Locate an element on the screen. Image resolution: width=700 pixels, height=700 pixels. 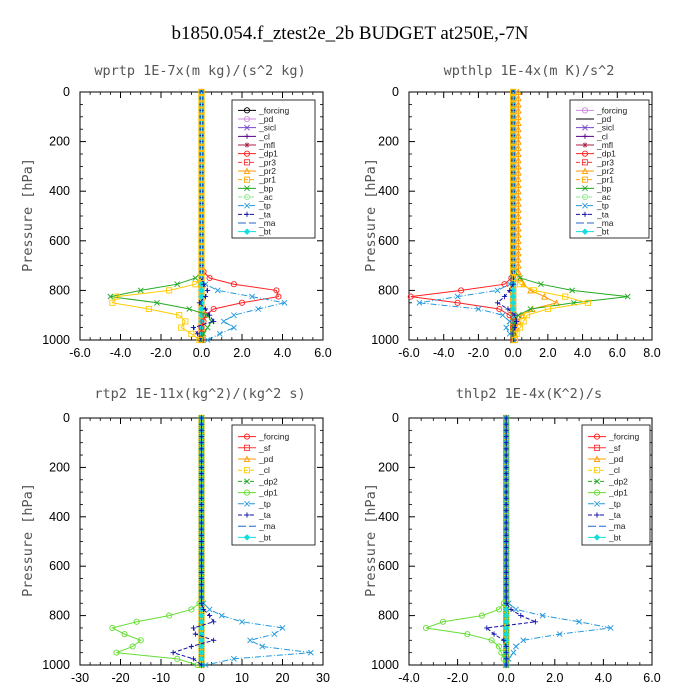
legend-item: _mfl is located at coordinates (256, 145).